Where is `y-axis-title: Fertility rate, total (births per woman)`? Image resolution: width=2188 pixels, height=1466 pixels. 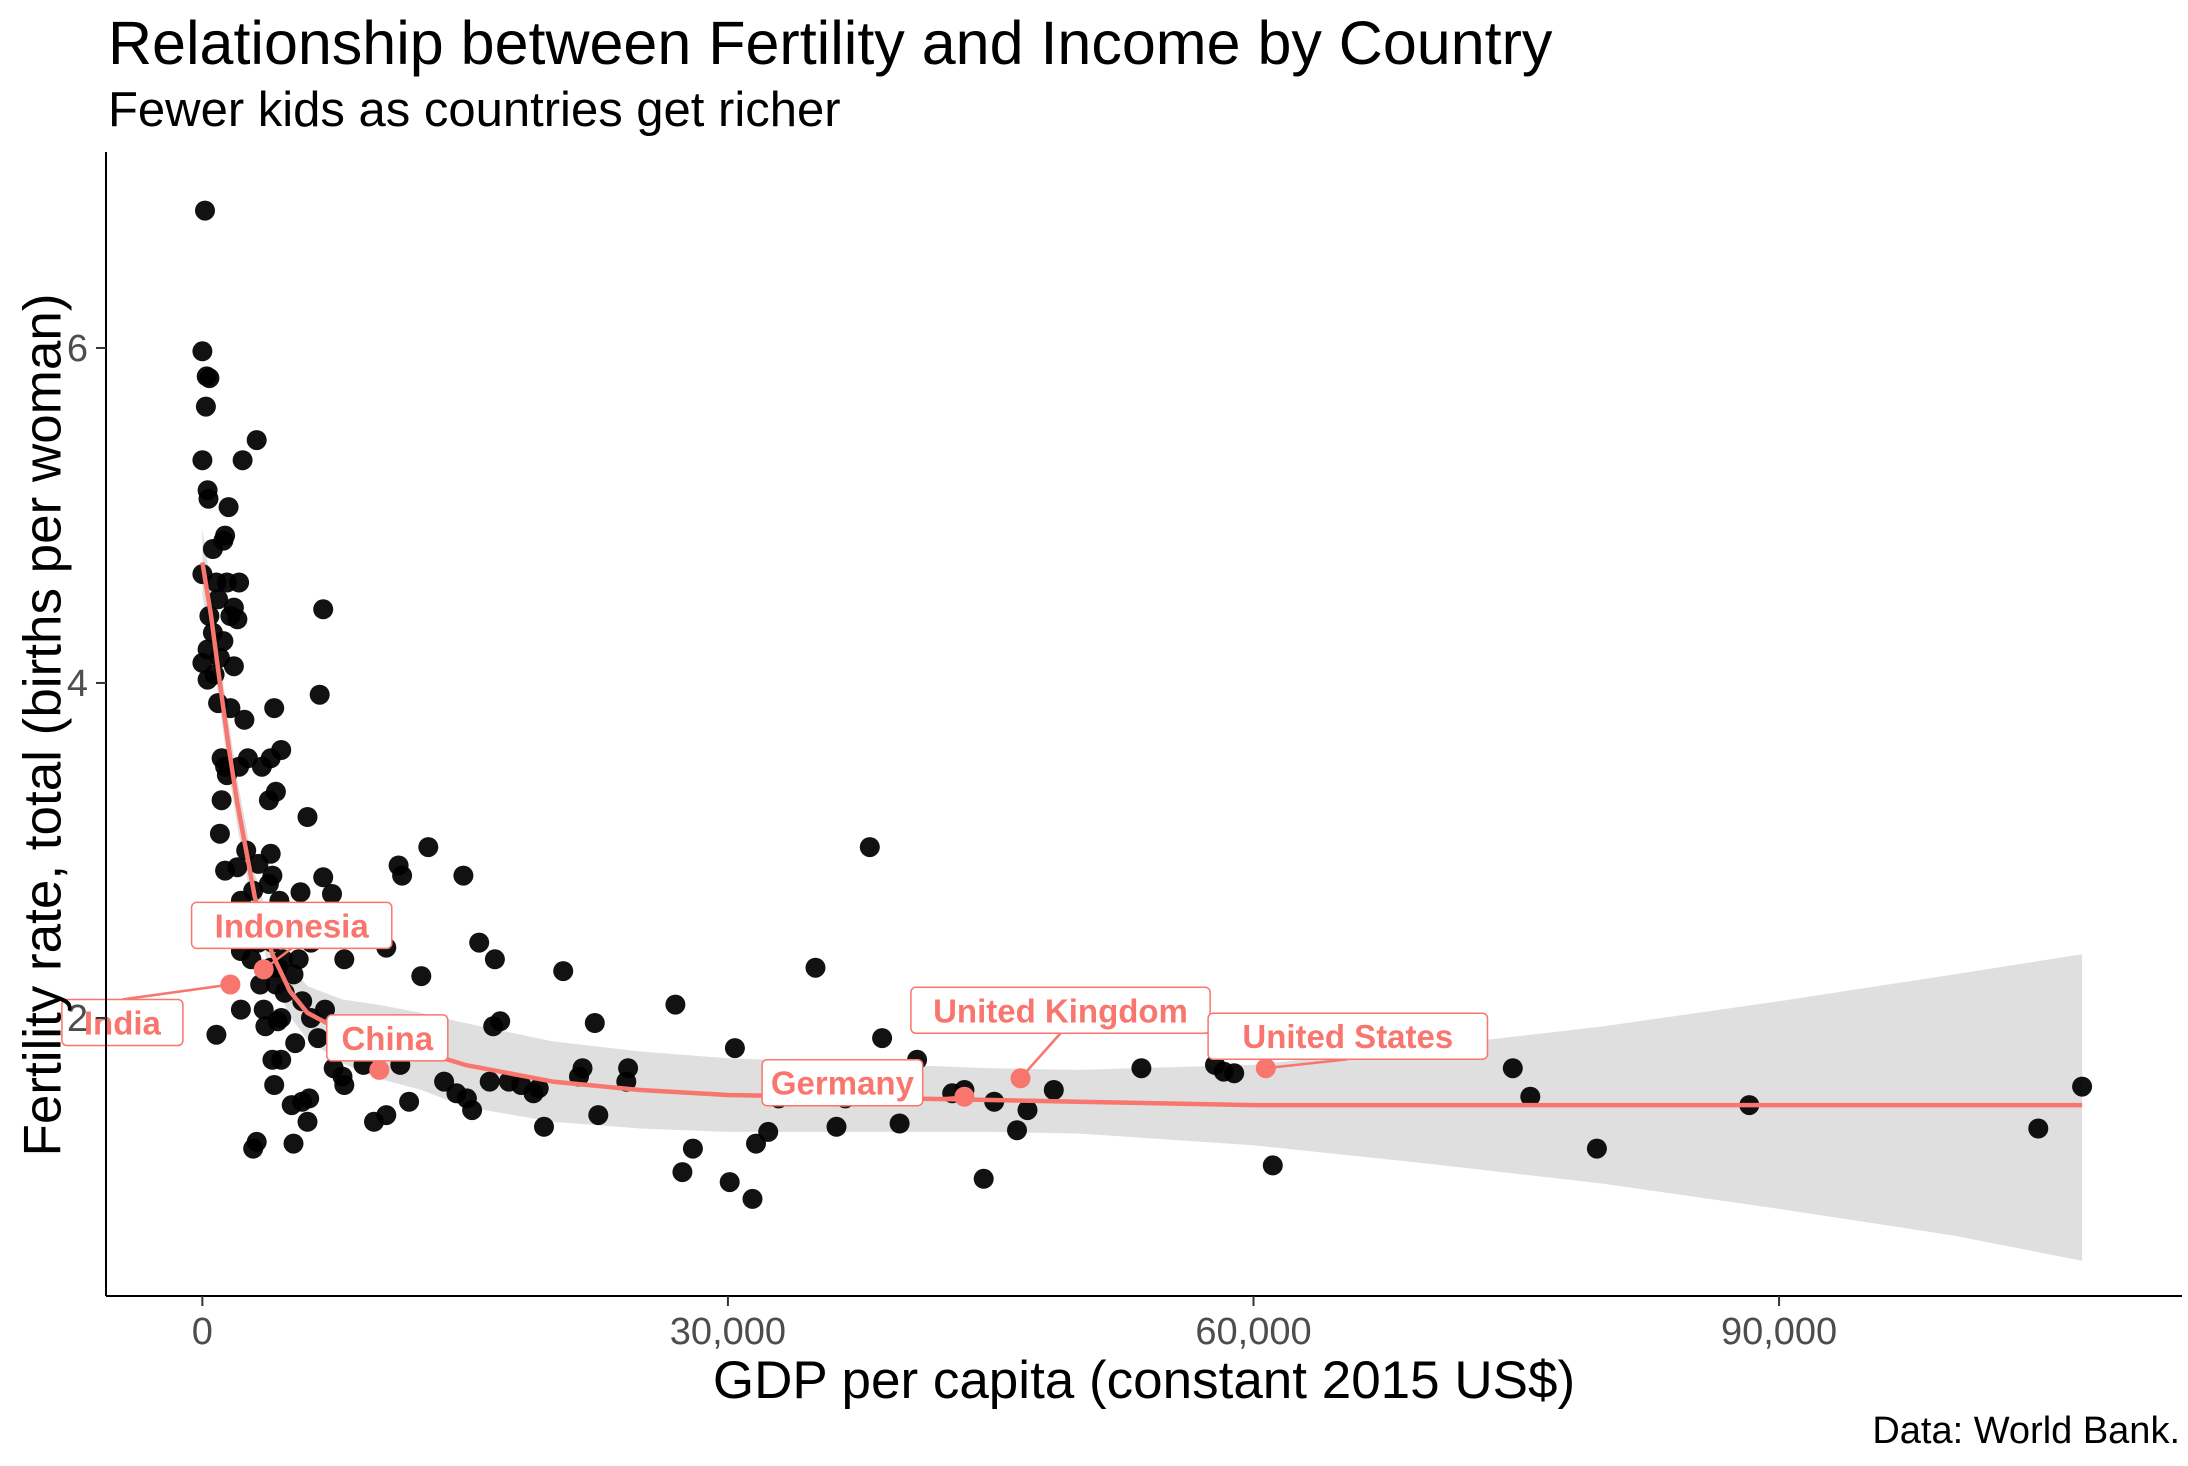 y-axis-title: Fertility rate, total (births per woman) is located at coordinates (43, 725).